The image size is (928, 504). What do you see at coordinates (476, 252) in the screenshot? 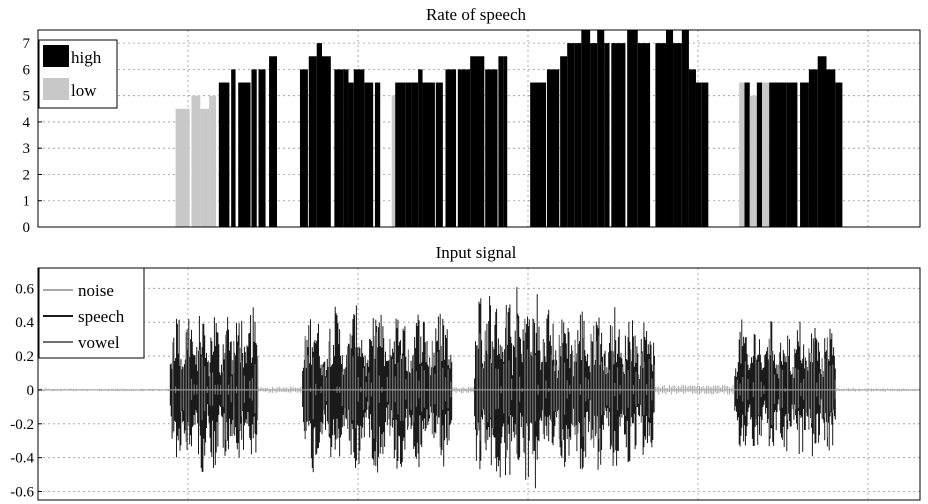
I see `input-signal-title: Input signal` at bounding box center [476, 252].